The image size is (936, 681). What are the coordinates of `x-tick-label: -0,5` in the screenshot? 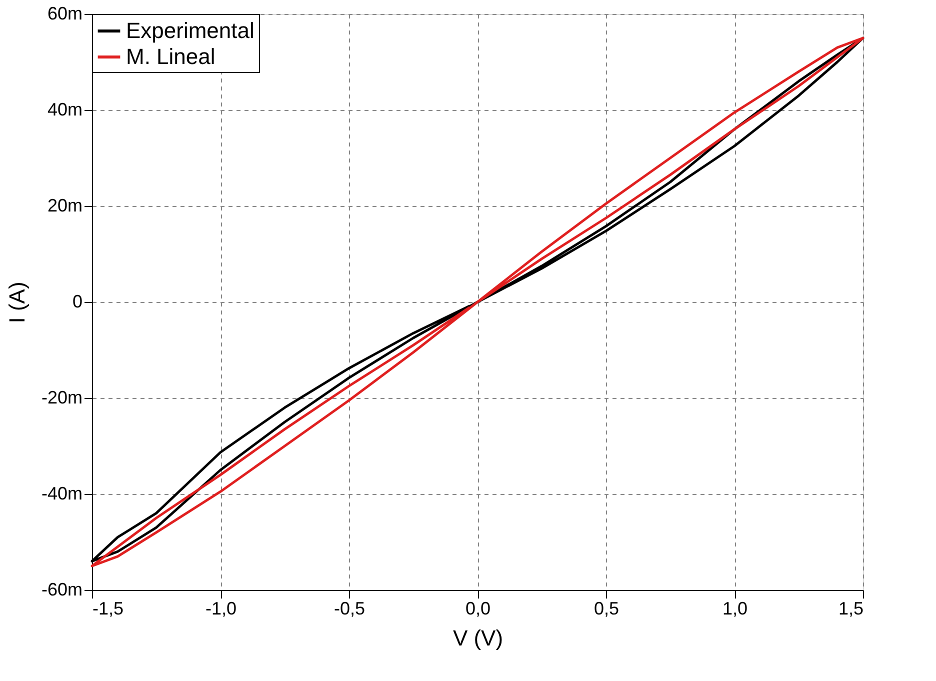 It's located at (350, 608).